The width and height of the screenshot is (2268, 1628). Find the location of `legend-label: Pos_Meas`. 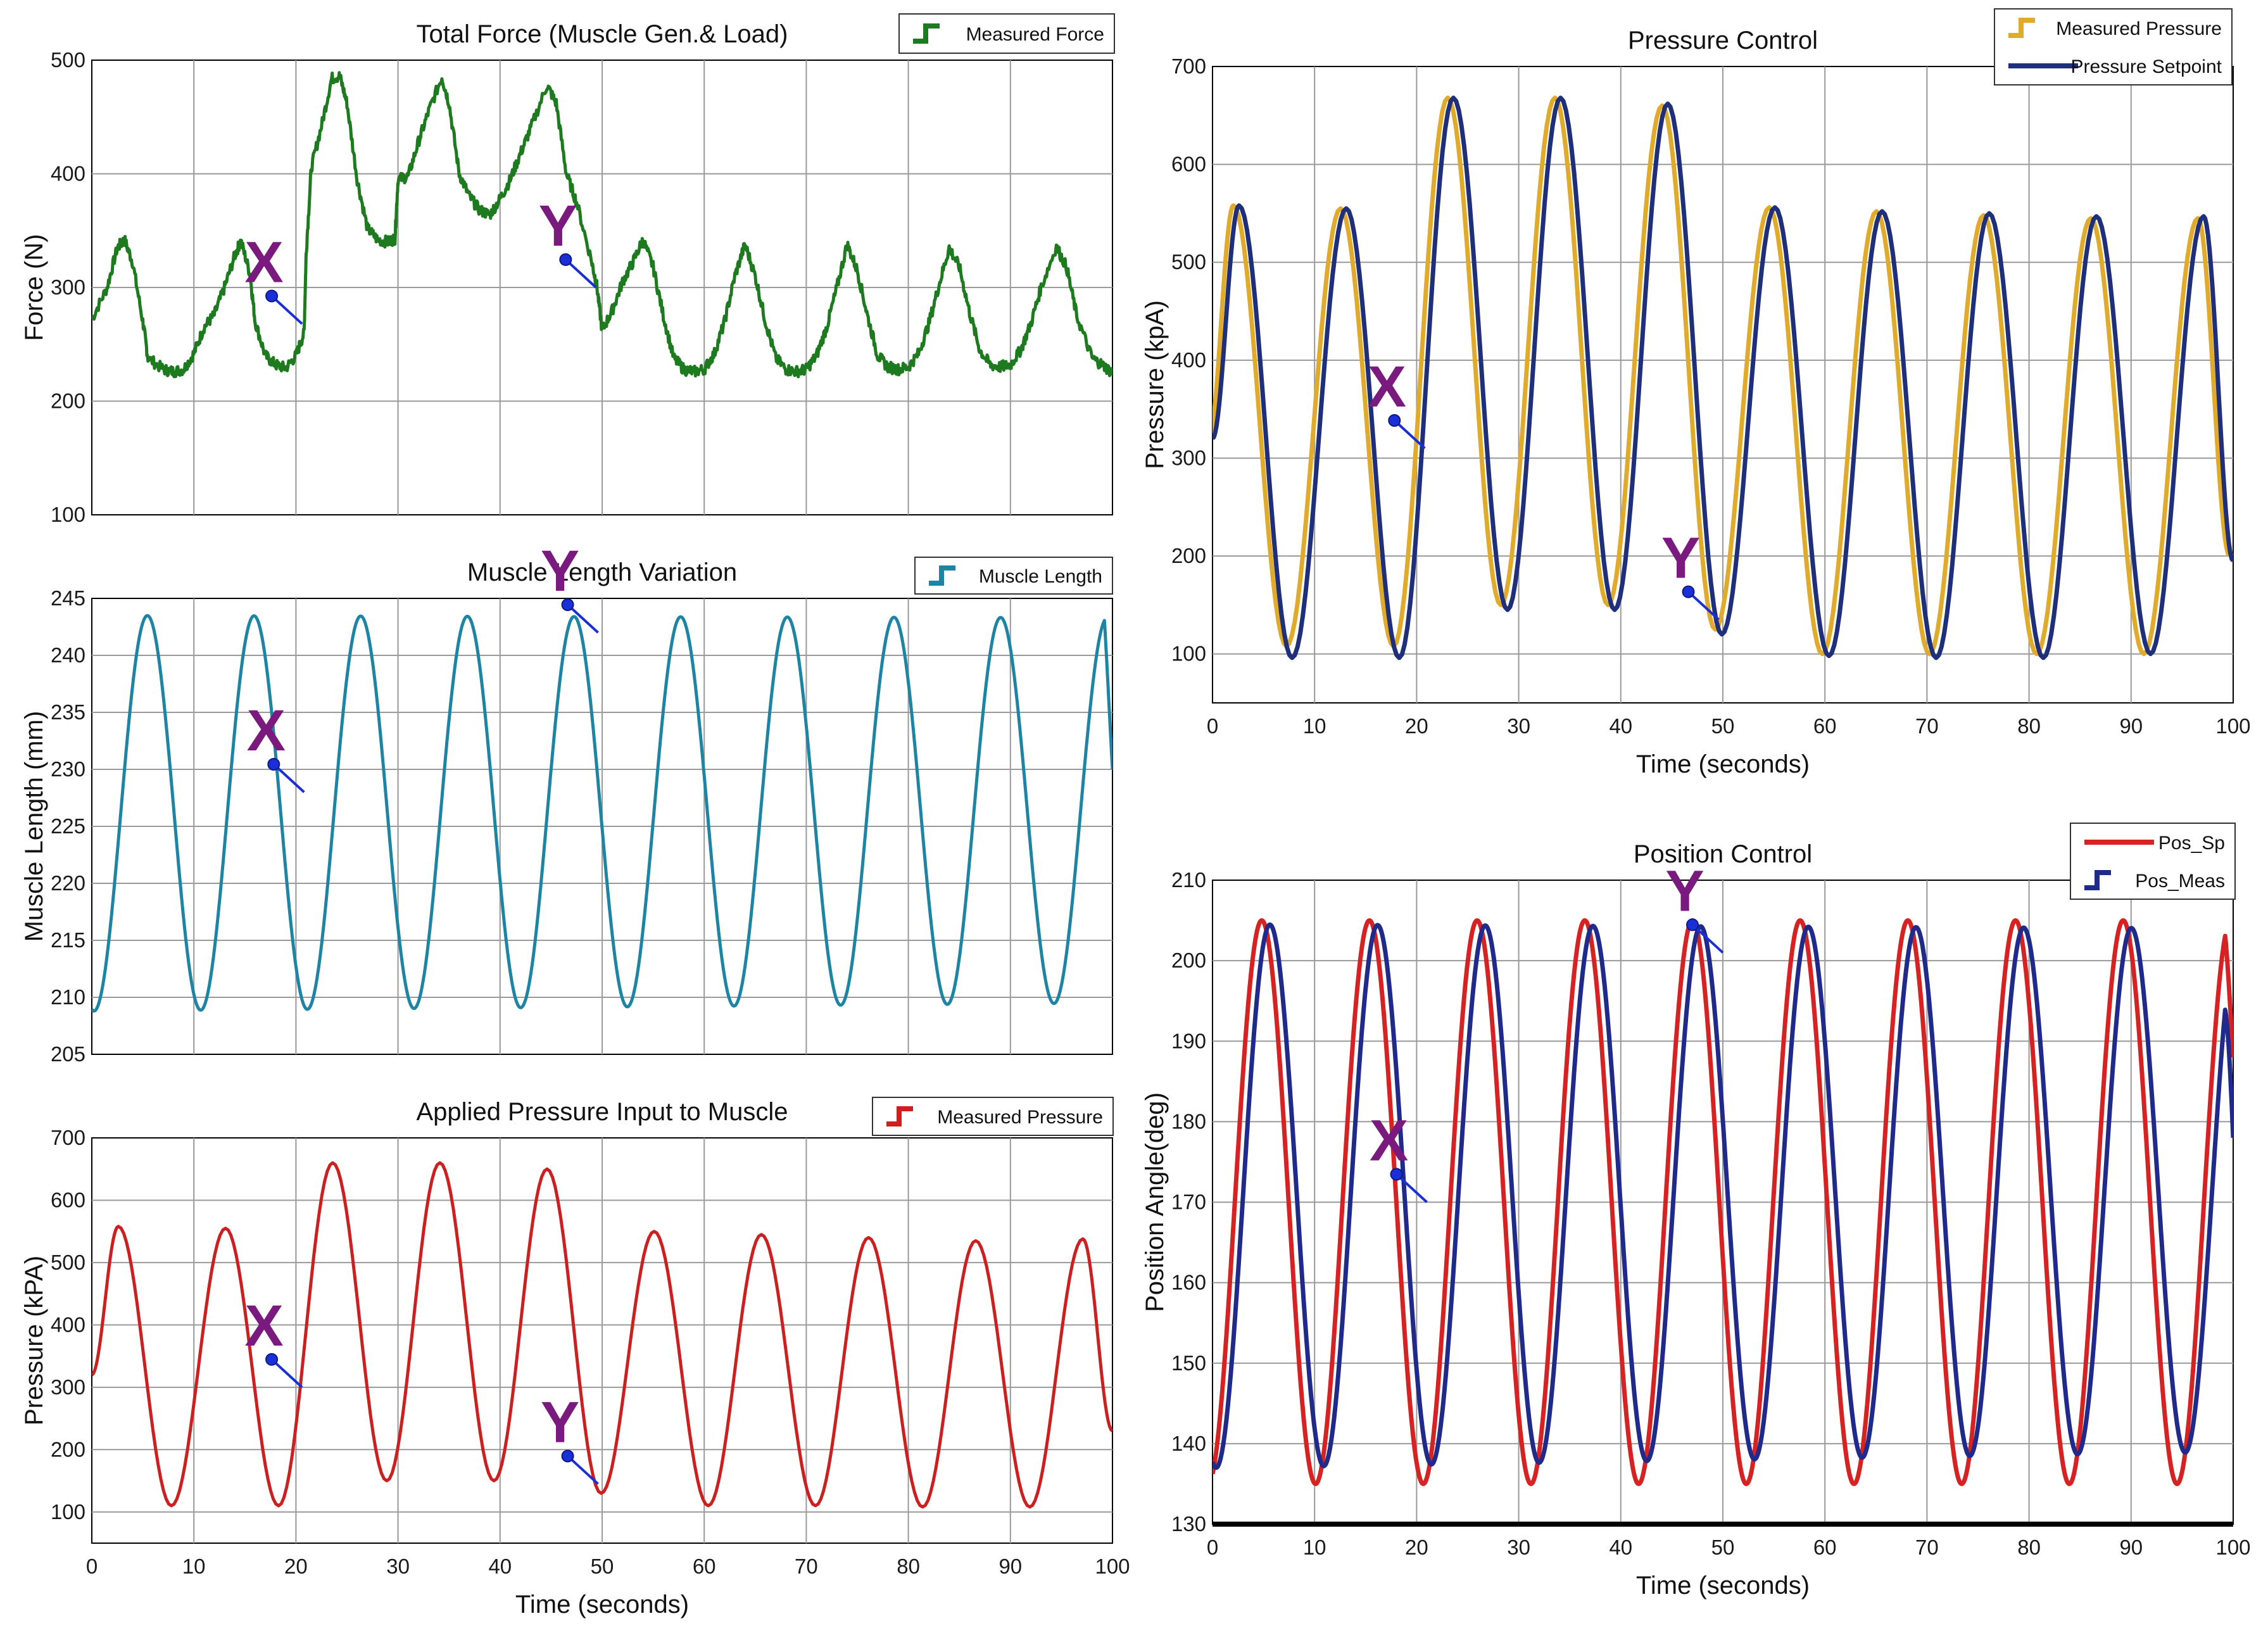

legend-label: Pos_Meas is located at coordinates (2180, 881).